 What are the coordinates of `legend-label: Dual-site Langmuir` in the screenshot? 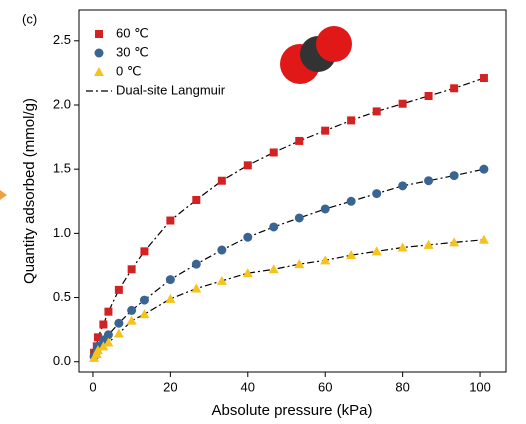 It's located at (171, 89).